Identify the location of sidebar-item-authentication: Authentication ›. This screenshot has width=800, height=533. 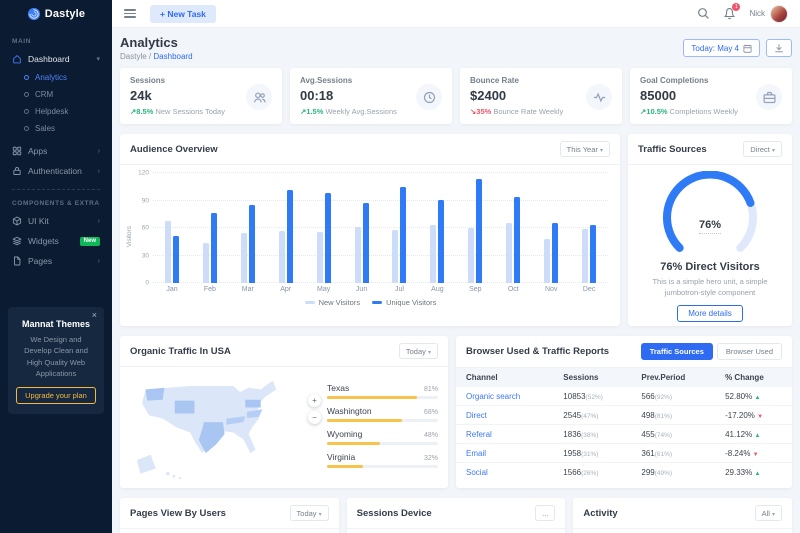
(56, 171).